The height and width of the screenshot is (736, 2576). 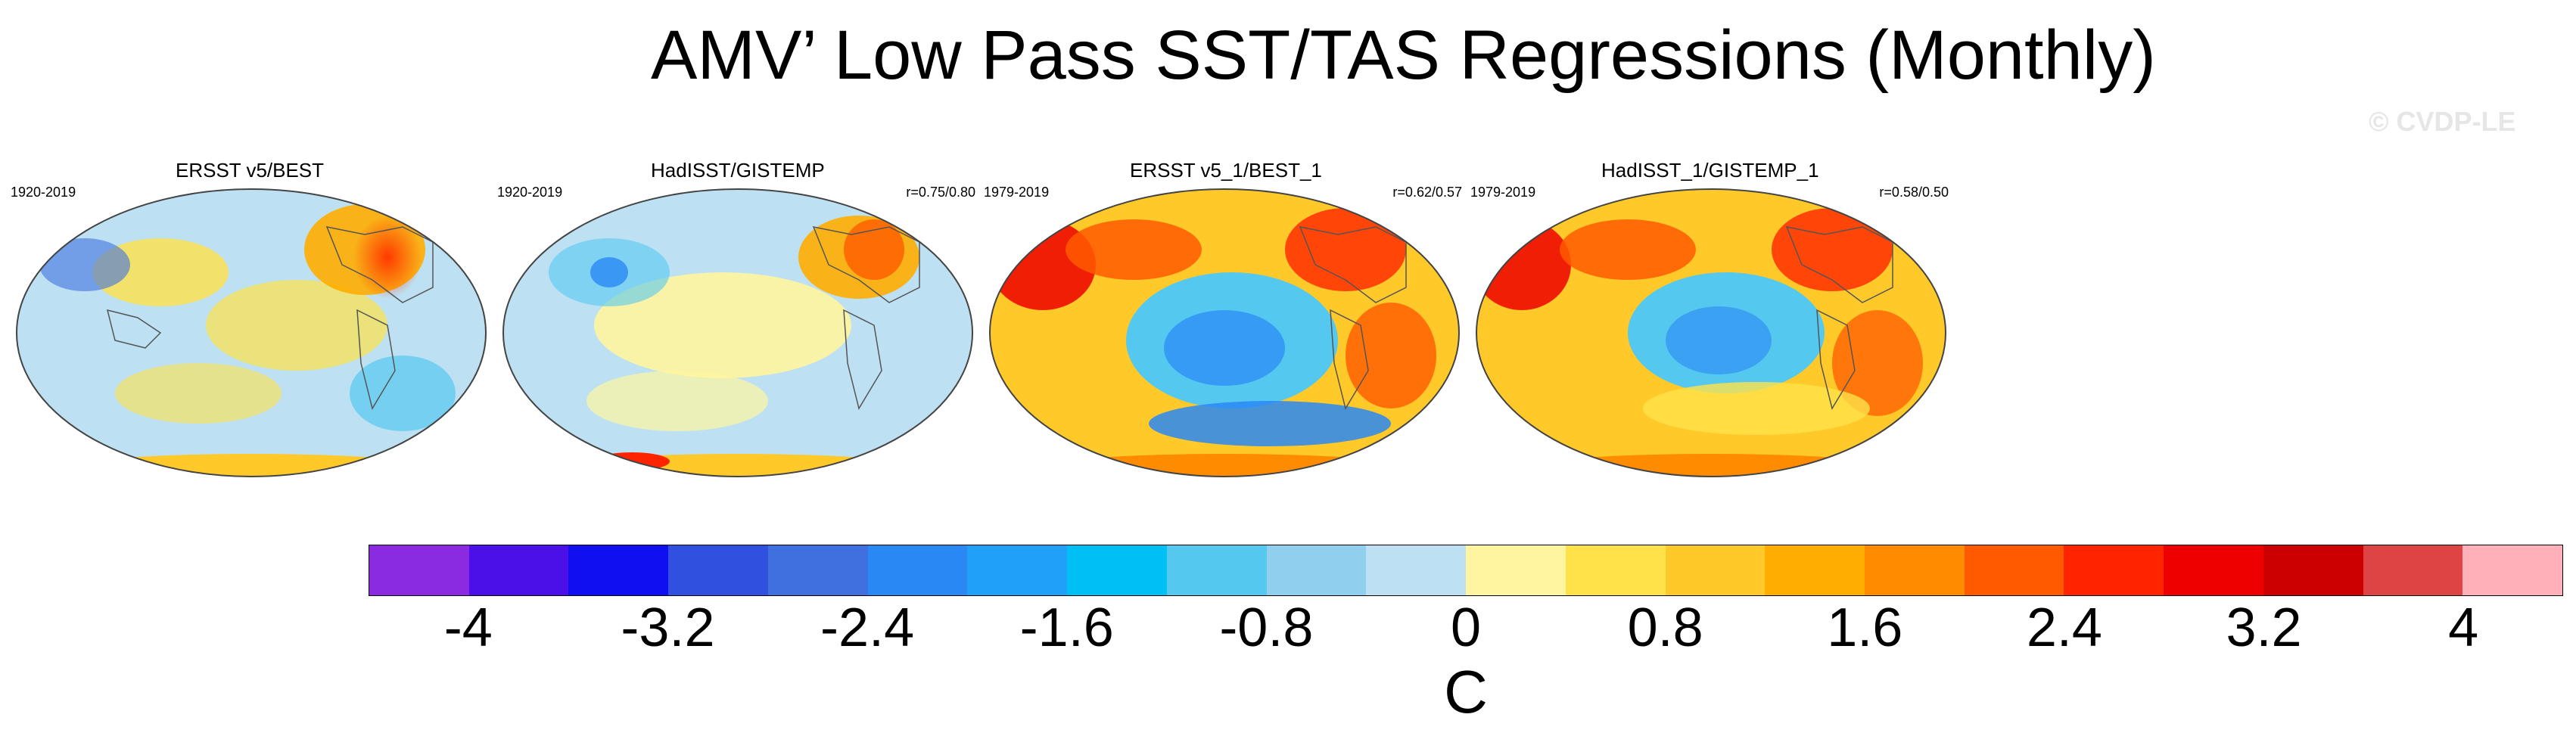 What do you see at coordinates (738, 170) in the screenshot?
I see `panel-title: HadISST/GISTEMP` at bounding box center [738, 170].